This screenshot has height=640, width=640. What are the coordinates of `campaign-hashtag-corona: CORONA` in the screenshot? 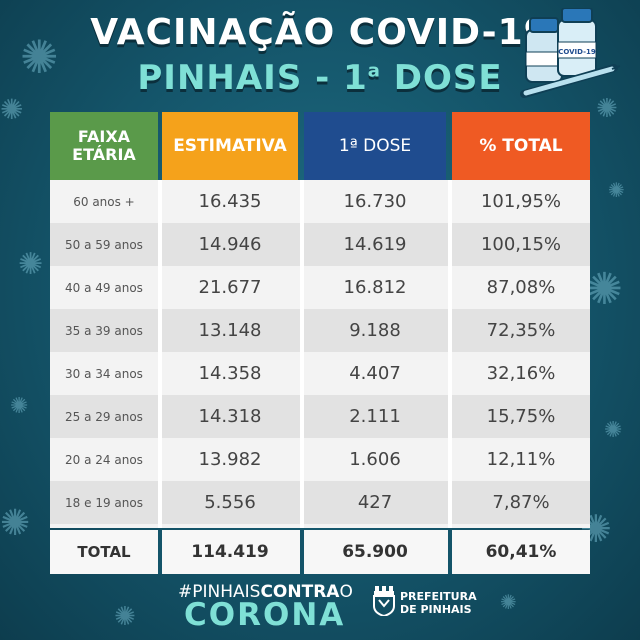 It's located at (265, 615).